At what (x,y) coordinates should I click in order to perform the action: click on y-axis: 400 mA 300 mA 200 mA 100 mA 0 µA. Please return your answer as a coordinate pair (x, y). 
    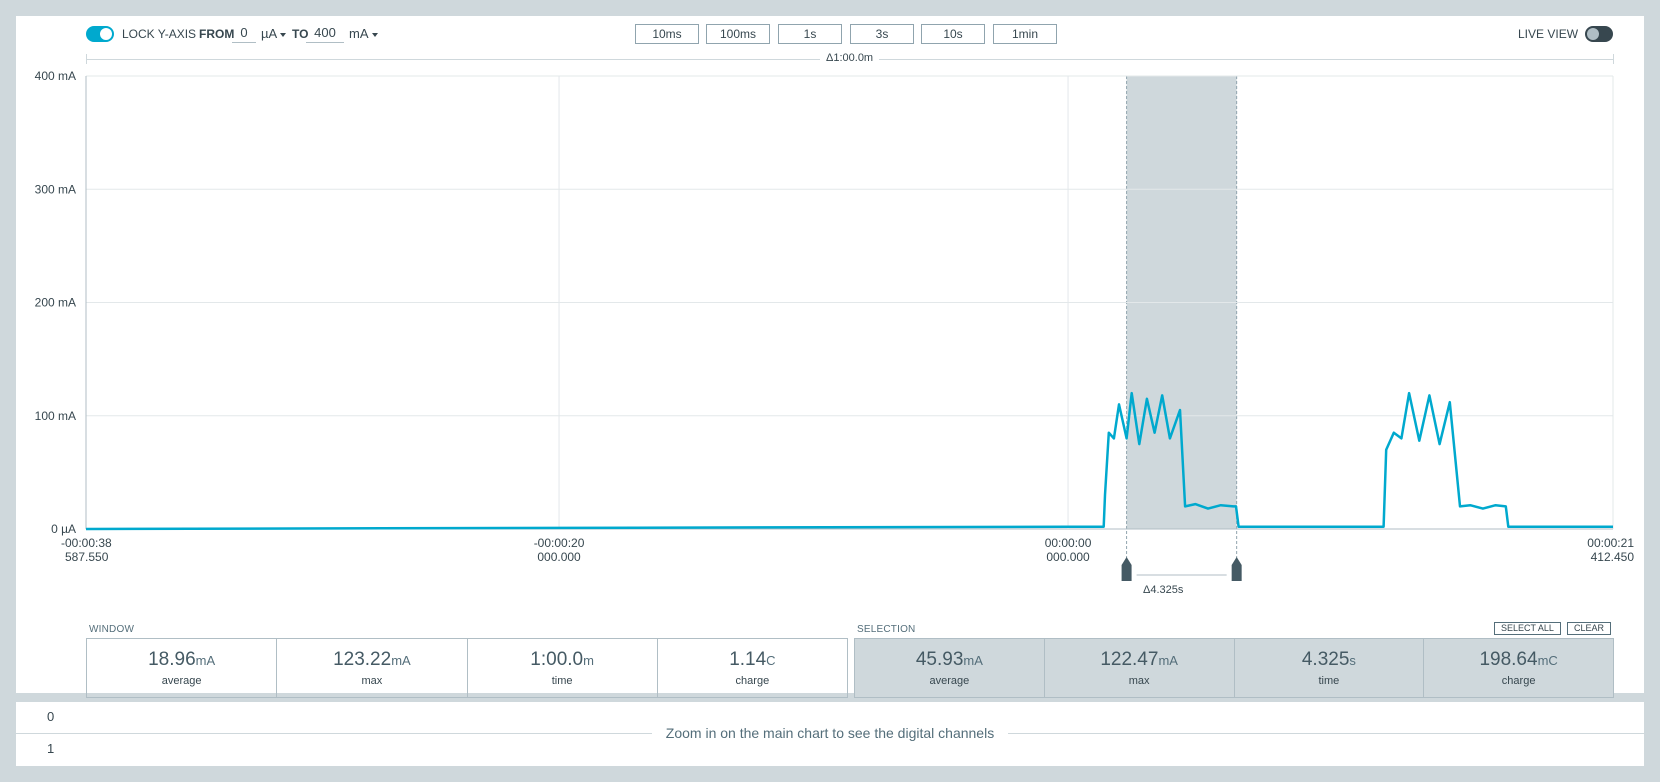
    Looking at the image, I should click on (55, 302).